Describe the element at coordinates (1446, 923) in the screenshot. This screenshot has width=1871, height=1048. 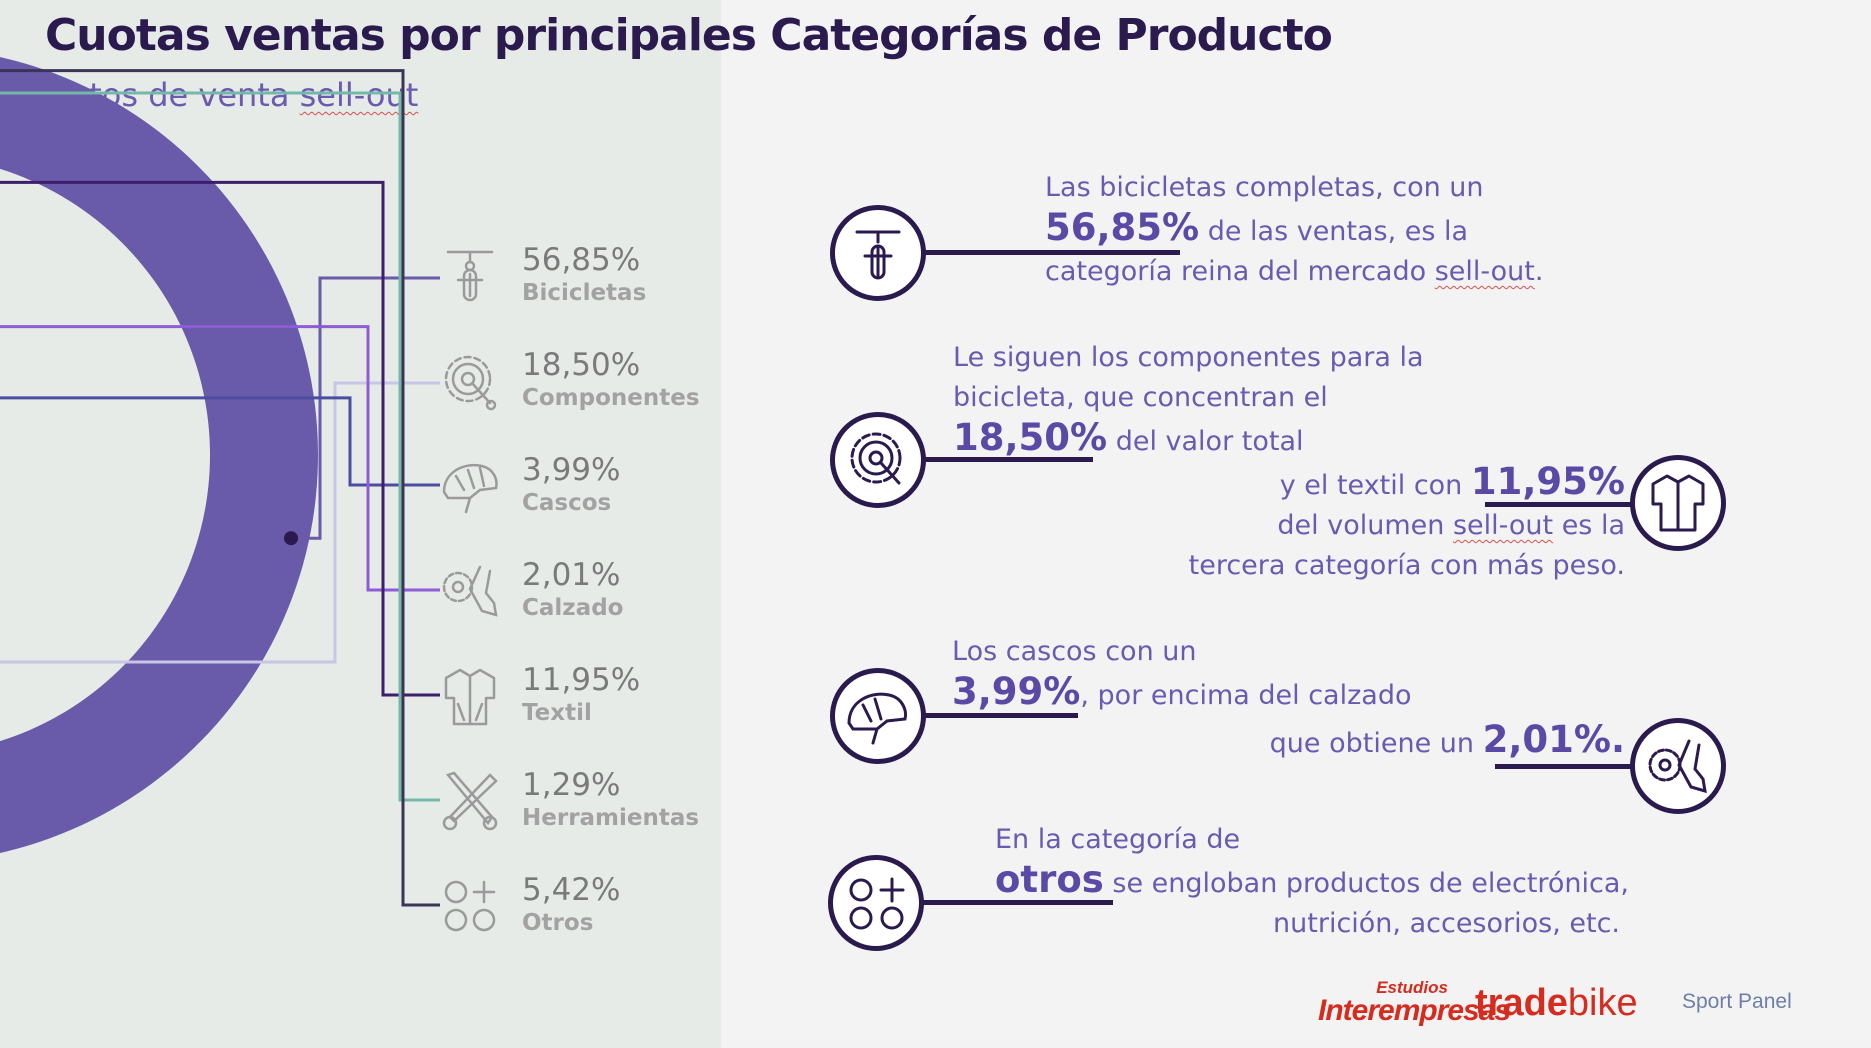
I see `otros-line3: nutrición, accesorios, etc.` at that location.